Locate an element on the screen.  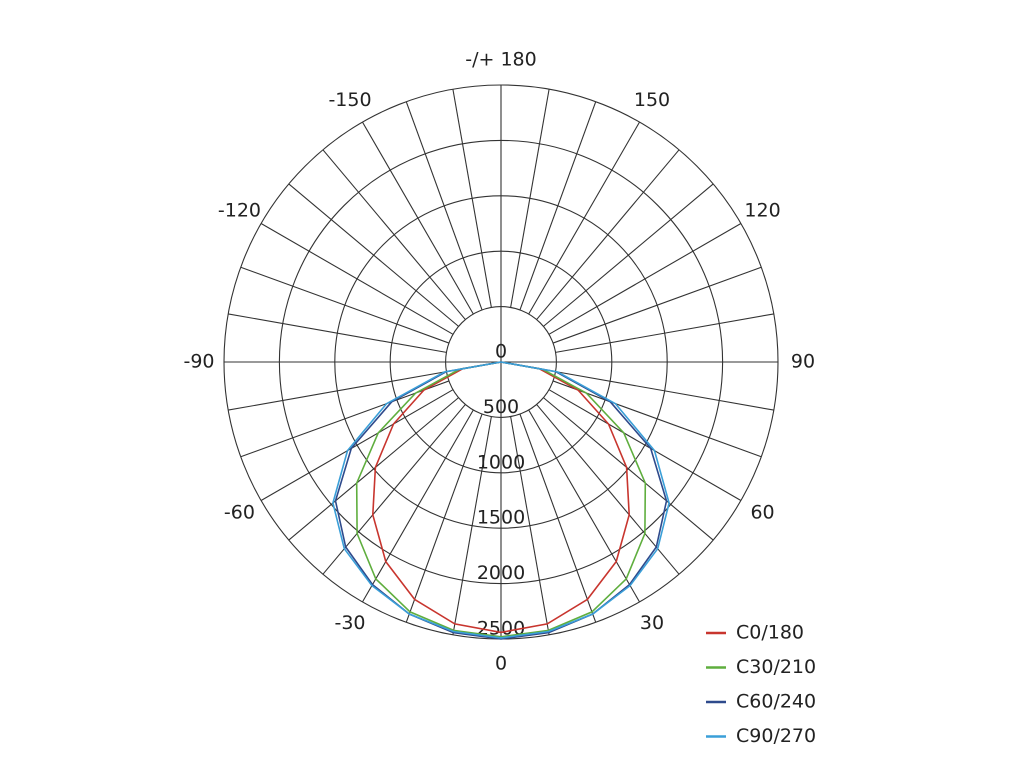
legend-label: C90/270 is located at coordinates (776, 736).